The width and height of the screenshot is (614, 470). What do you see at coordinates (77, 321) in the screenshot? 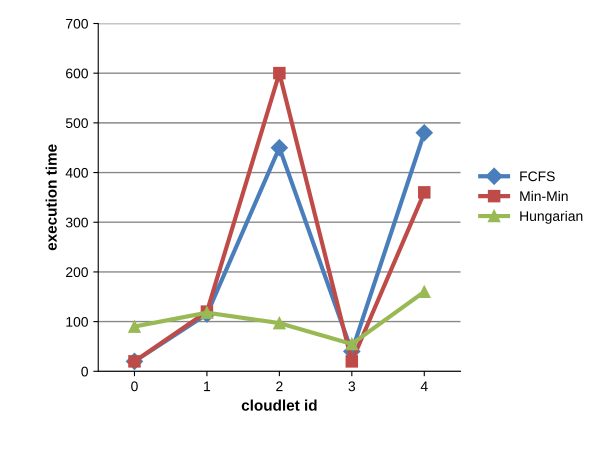
I see `y-tick-label: 100` at bounding box center [77, 321].